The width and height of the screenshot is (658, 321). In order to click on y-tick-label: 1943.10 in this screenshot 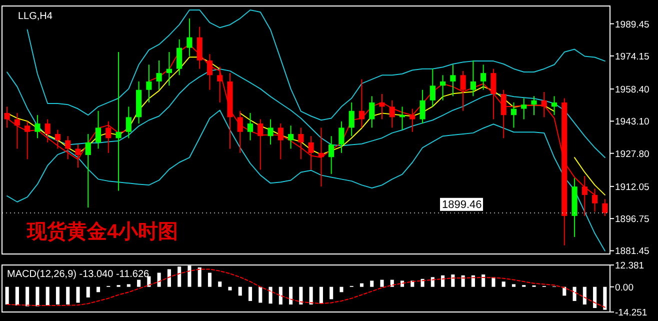, I will do `click(632, 122)`.